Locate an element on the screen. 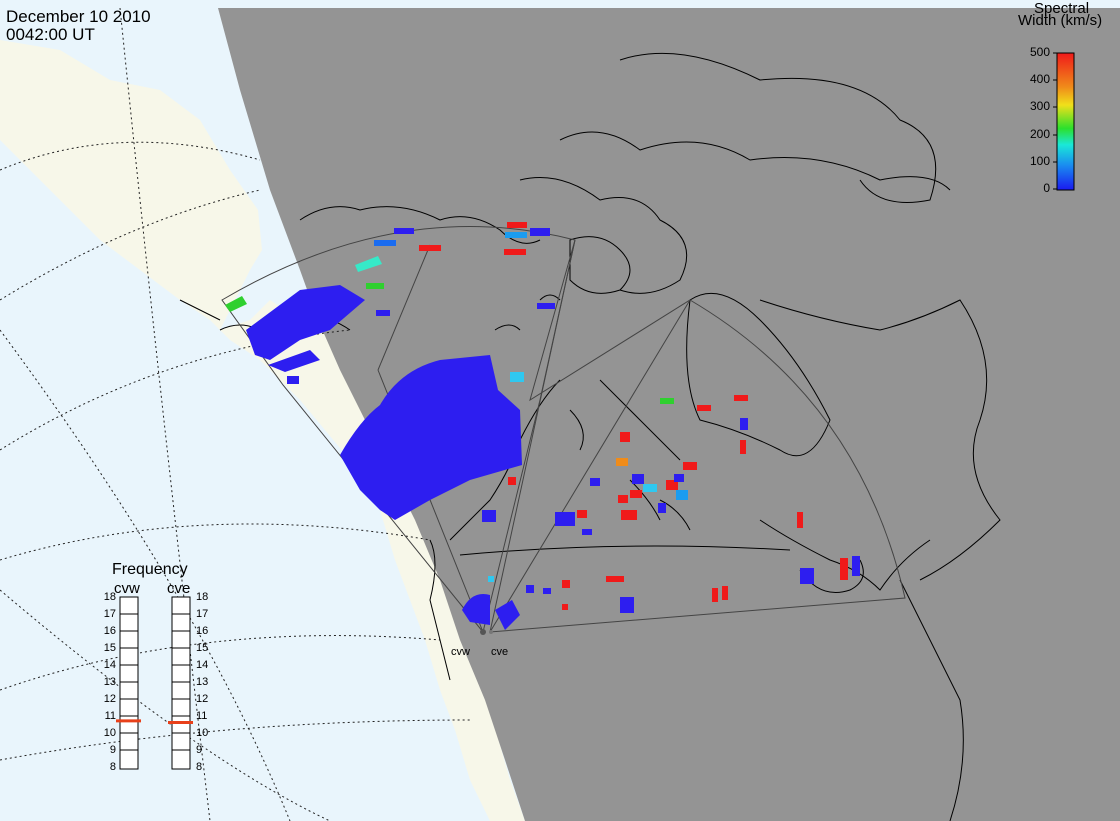  cve-beam-line is located at coordinates (590, 466).